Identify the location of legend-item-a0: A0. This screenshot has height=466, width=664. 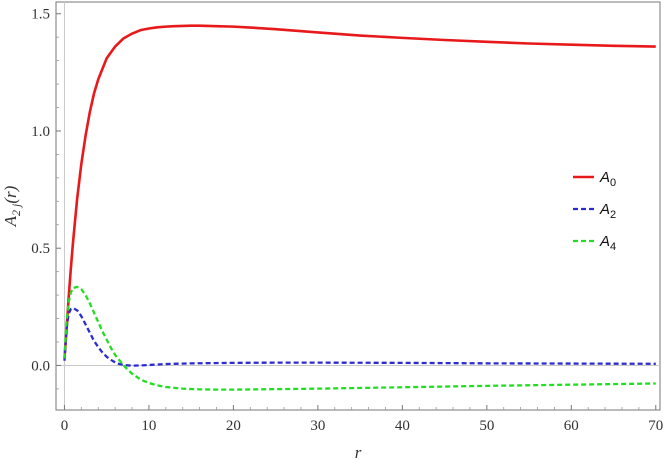
(594, 179).